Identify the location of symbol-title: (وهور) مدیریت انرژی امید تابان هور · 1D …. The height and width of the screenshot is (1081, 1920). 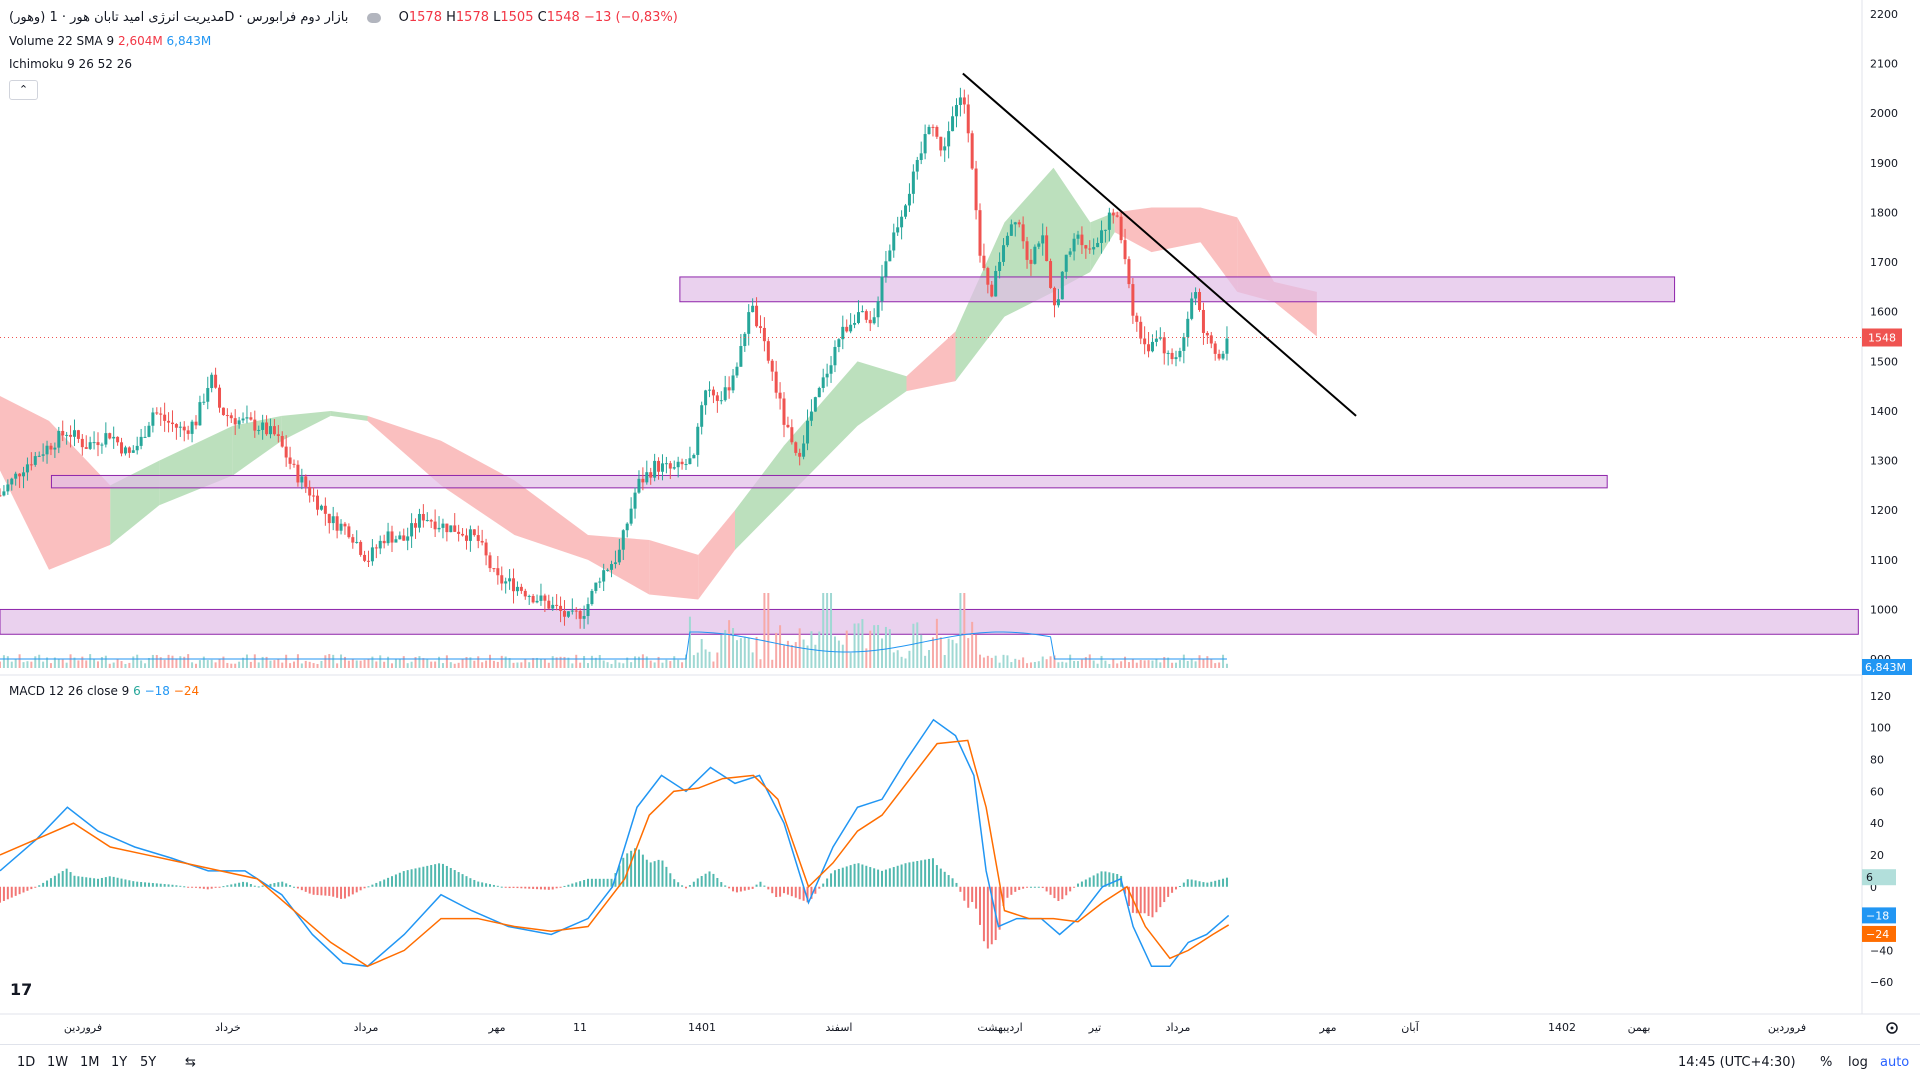
(179, 17).